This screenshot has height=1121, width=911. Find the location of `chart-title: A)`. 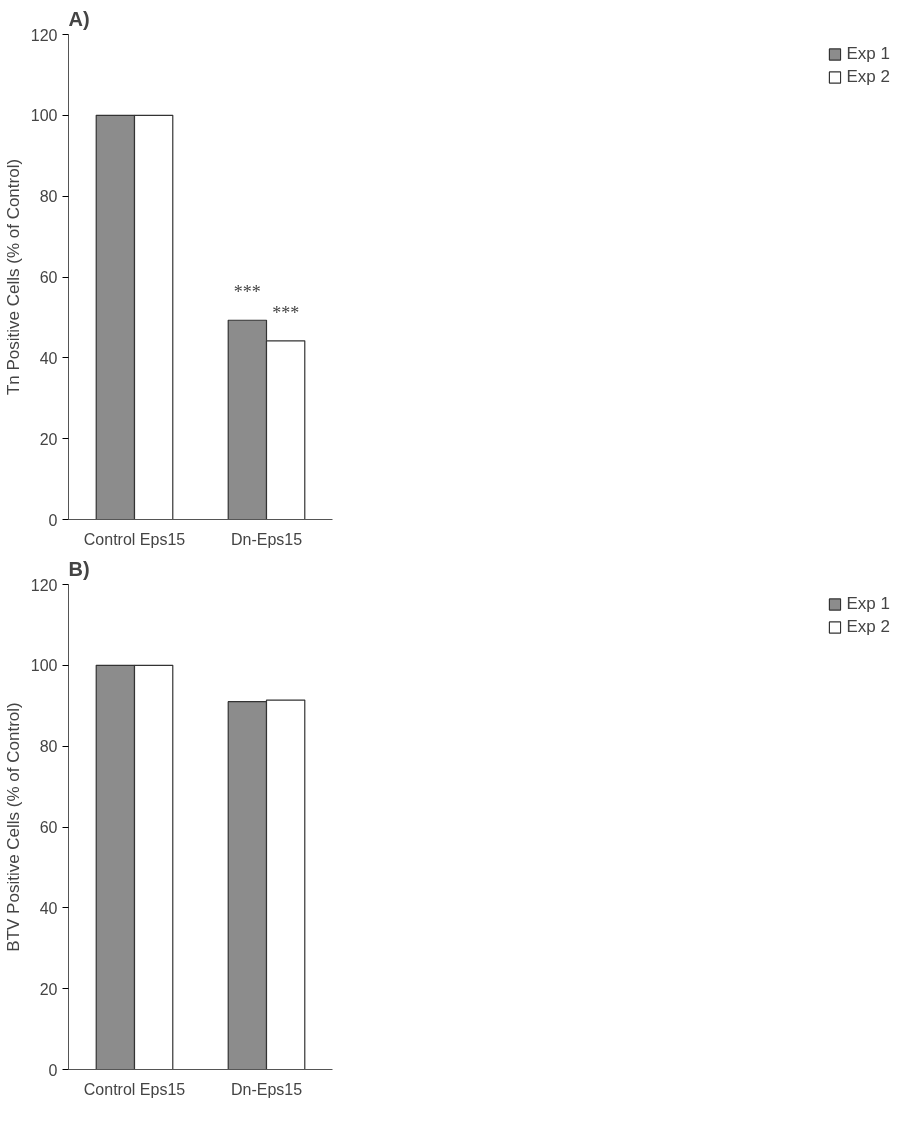

chart-title: A) is located at coordinates (79, 18).